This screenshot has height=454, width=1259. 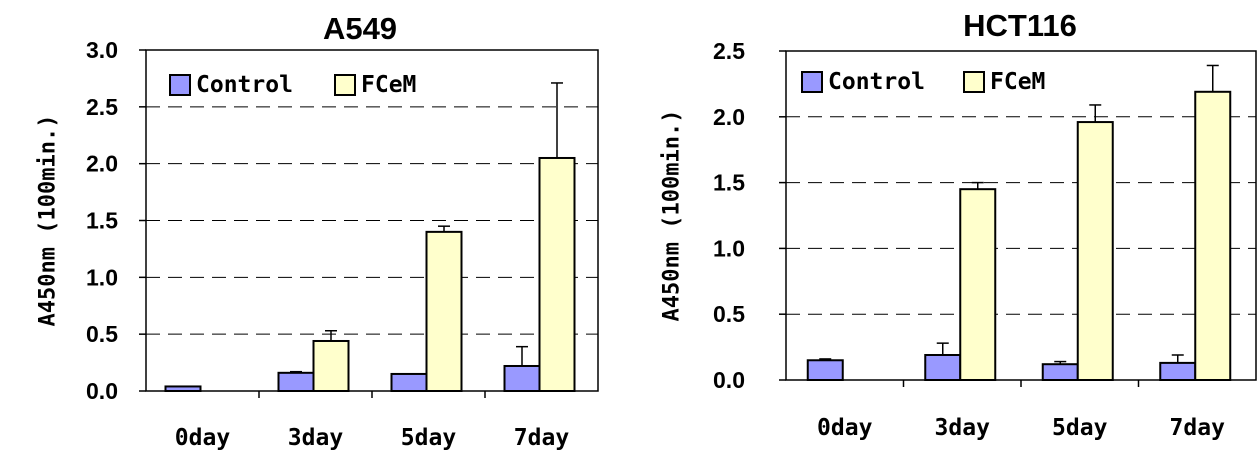 I want to click on bar-control-0day, so click(x=825, y=370).